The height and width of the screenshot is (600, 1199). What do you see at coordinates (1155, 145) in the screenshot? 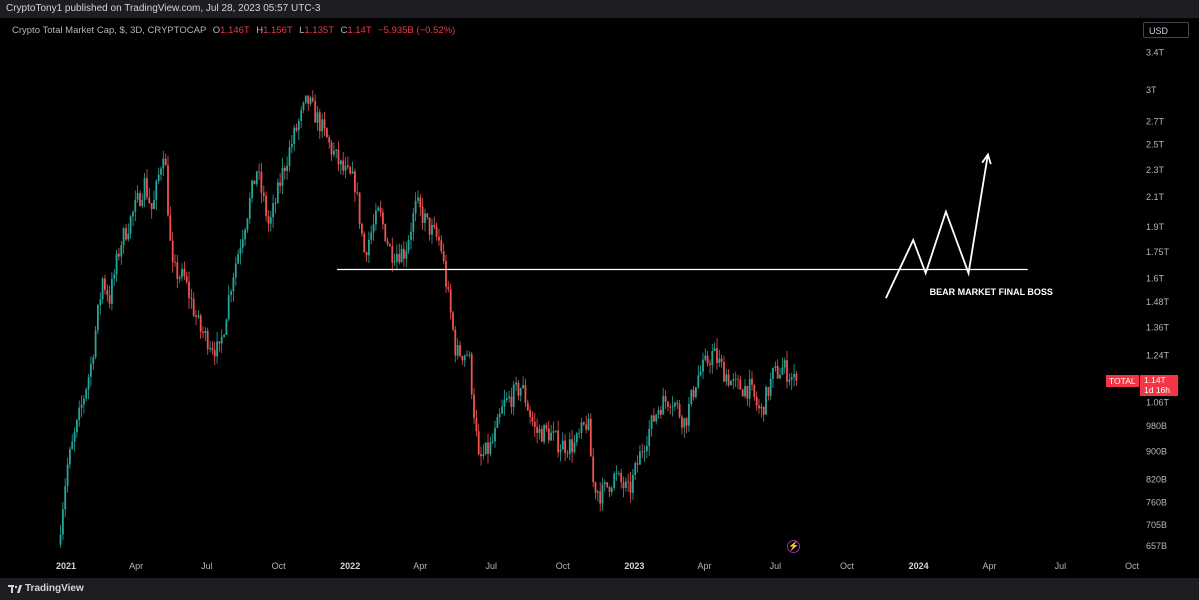
I see `y-tick-label: 2.5T` at bounding box center [1155, 145].